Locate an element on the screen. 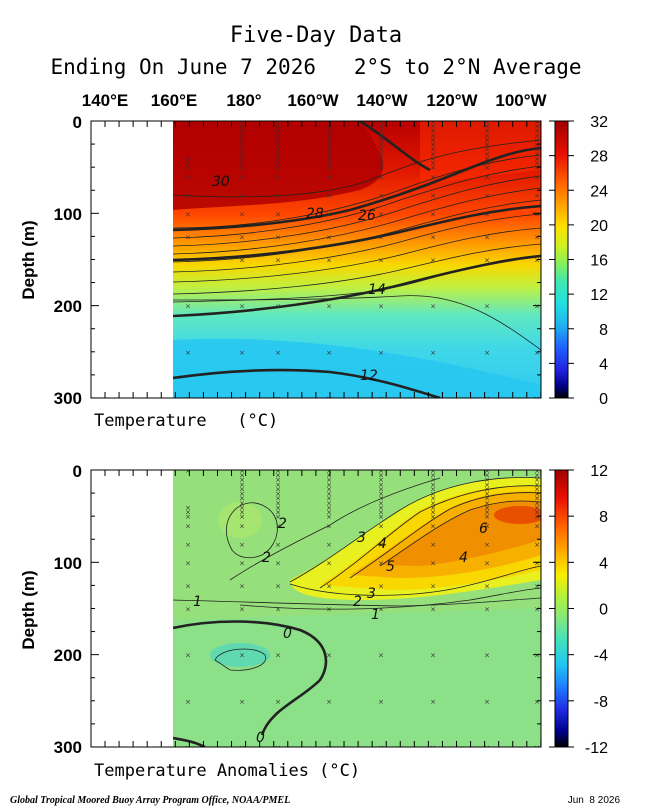 Image resolution: width=649 pixels, height=811 pixels. temperature-colorbar-ticks: 32 28 24 20 16 12 8 4 0 is located at coordinates (578, 261).